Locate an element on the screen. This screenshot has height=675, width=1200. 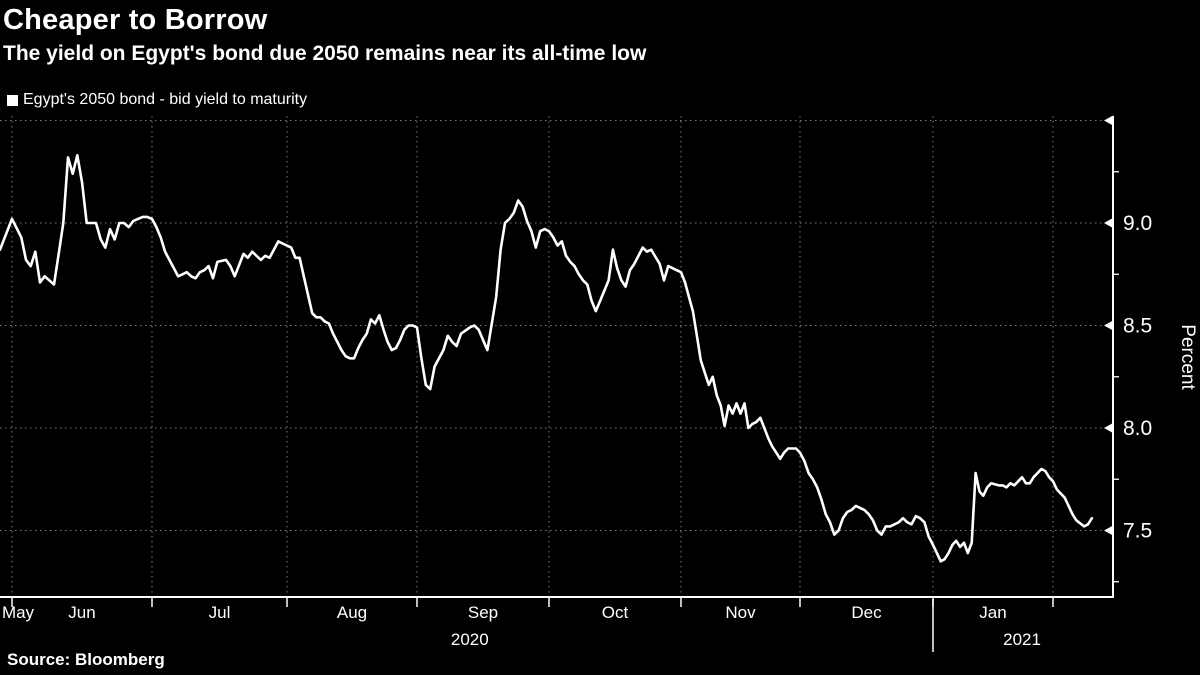
x-month-label: Jul is located at coordinates (220, 612).